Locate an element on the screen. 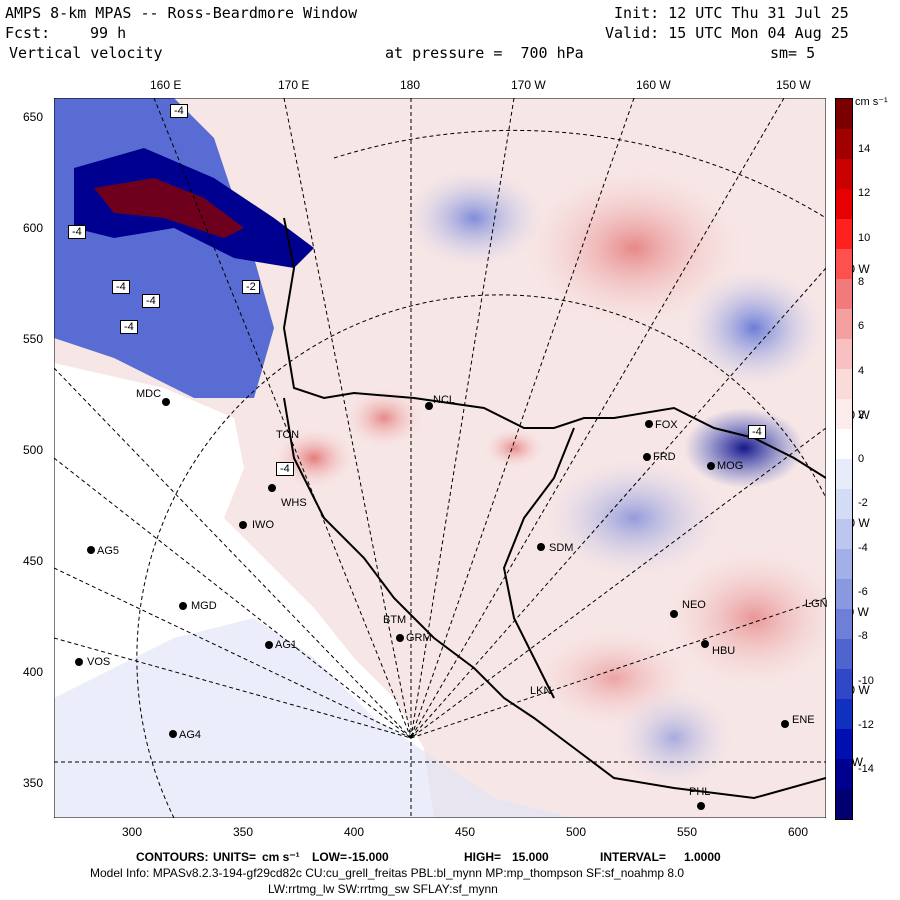  colorbar-units: cm s⁻¹ is located at coordinates (871, 102).